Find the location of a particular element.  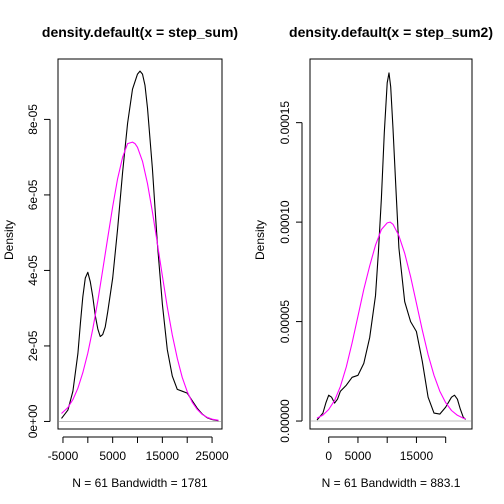

panel-step-sum-title: density.default(x = step_sum) is located at coordinates (140, 32).